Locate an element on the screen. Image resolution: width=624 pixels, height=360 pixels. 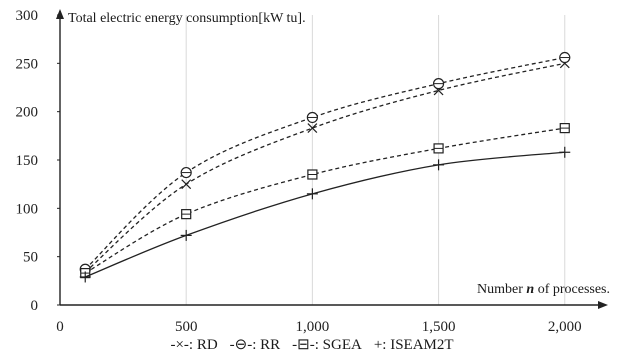
y-tick-label: 300 is located at coordinates (27, 16).